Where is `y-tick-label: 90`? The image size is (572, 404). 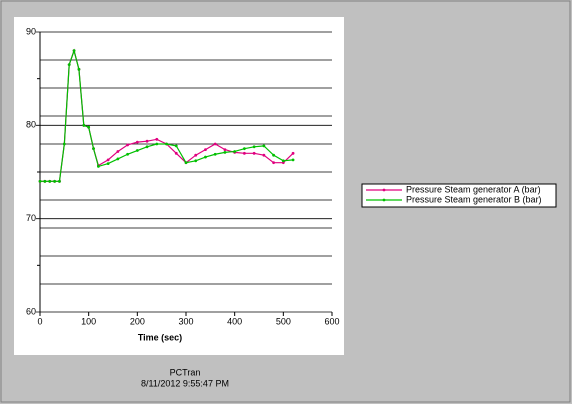 y-tick-label: 90 is located at coordinates (31, 31).